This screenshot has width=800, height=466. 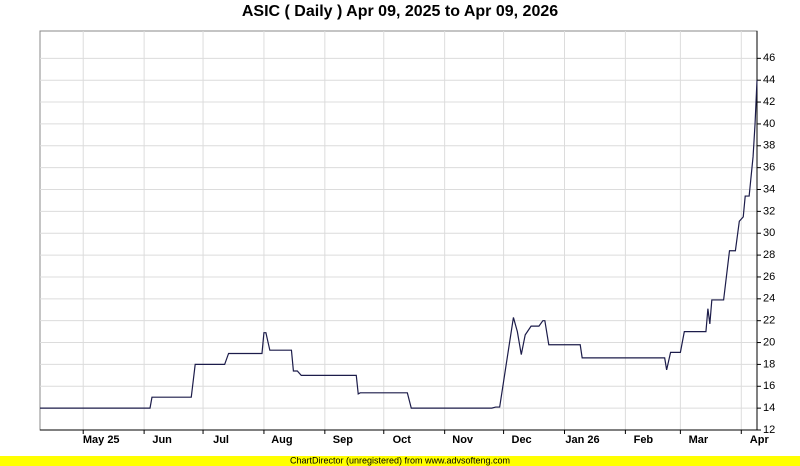 What do you see at coordinates (343, 440) in the screenshot?
I see `x-tick-label: Sep` at bounding box center [343, 440].